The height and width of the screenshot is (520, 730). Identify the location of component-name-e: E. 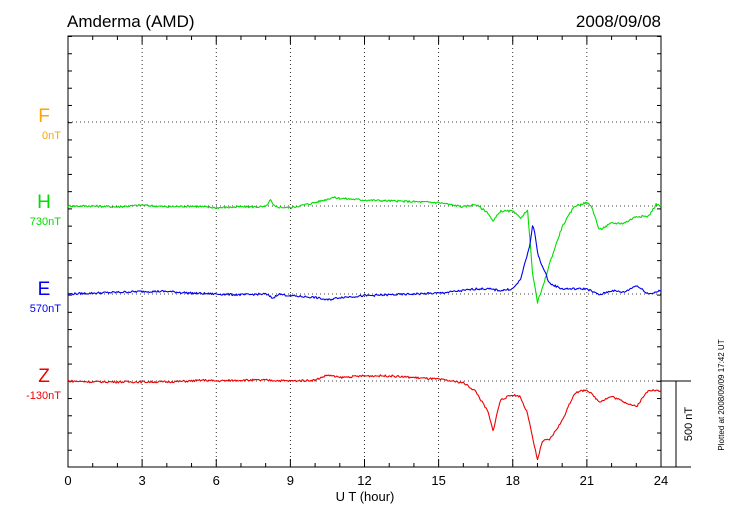
(44, 289).